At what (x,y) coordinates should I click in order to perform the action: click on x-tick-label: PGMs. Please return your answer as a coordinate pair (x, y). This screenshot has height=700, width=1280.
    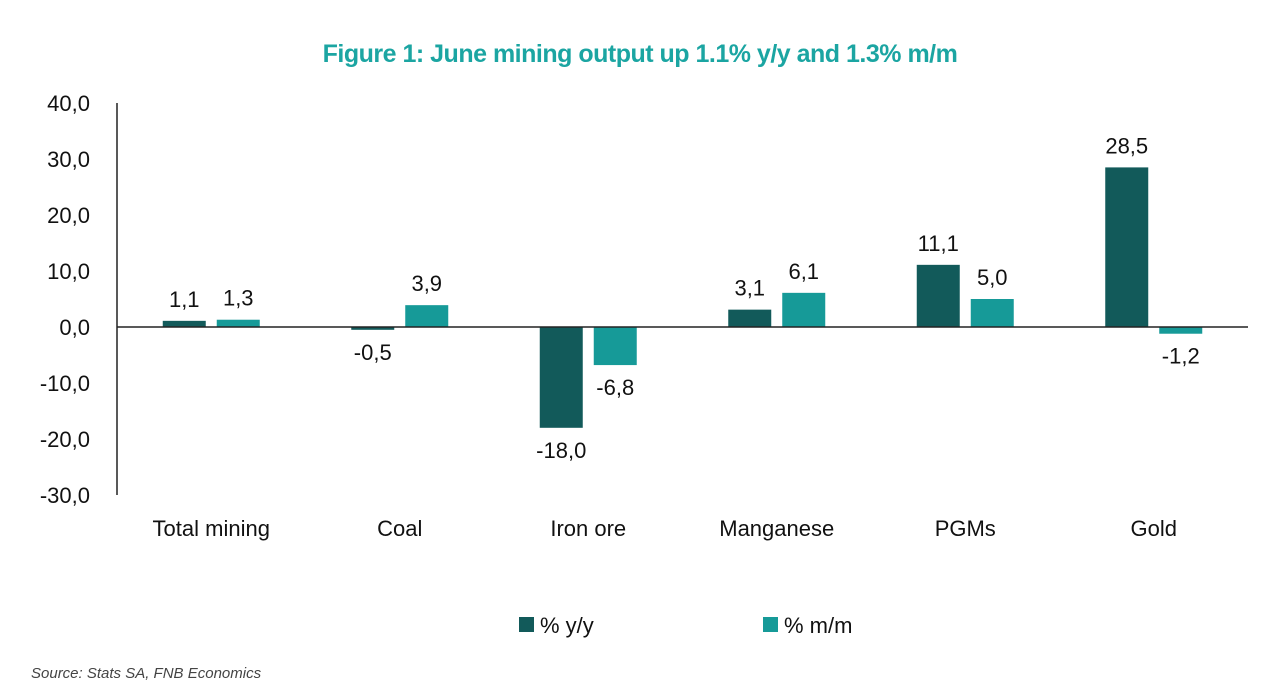
    Looking at the image, I should click on (965, 528).